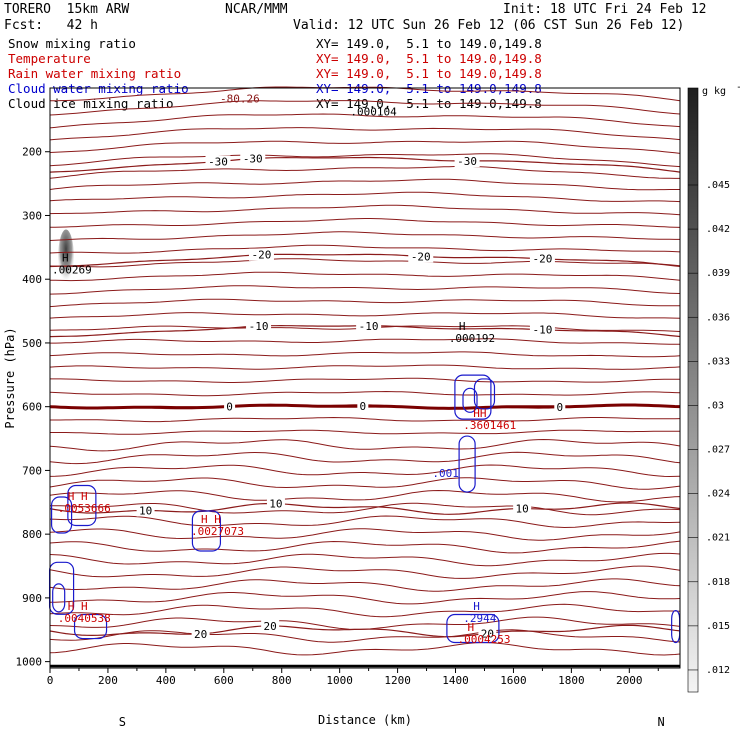 The height and width of the screenshot is (740, 740). What do you see at coordinates (718, 626) in the screenshot?
I see `colorbar-tick-label: .015` at bounding box center [718, 626].